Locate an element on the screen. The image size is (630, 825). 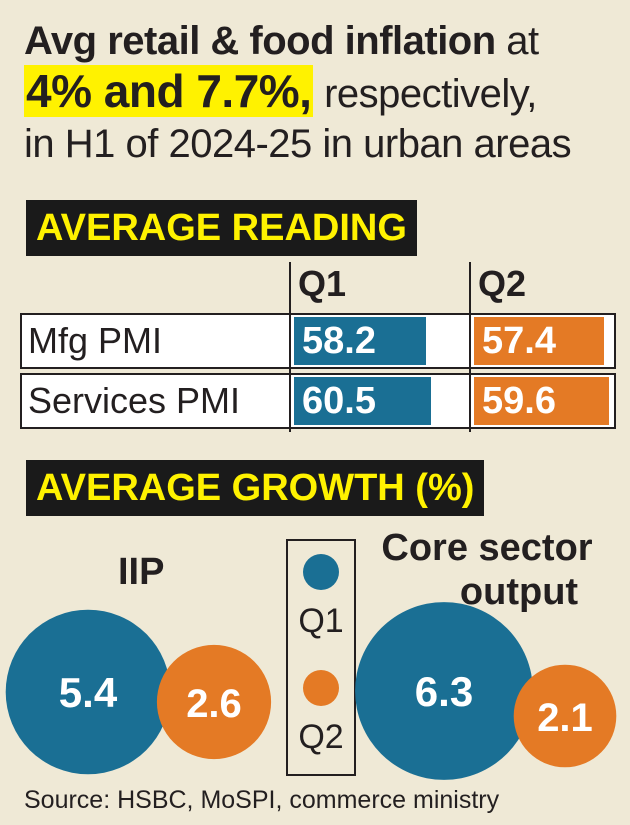
legend-q1-label: Q1 is located at coordinates (320, 621).